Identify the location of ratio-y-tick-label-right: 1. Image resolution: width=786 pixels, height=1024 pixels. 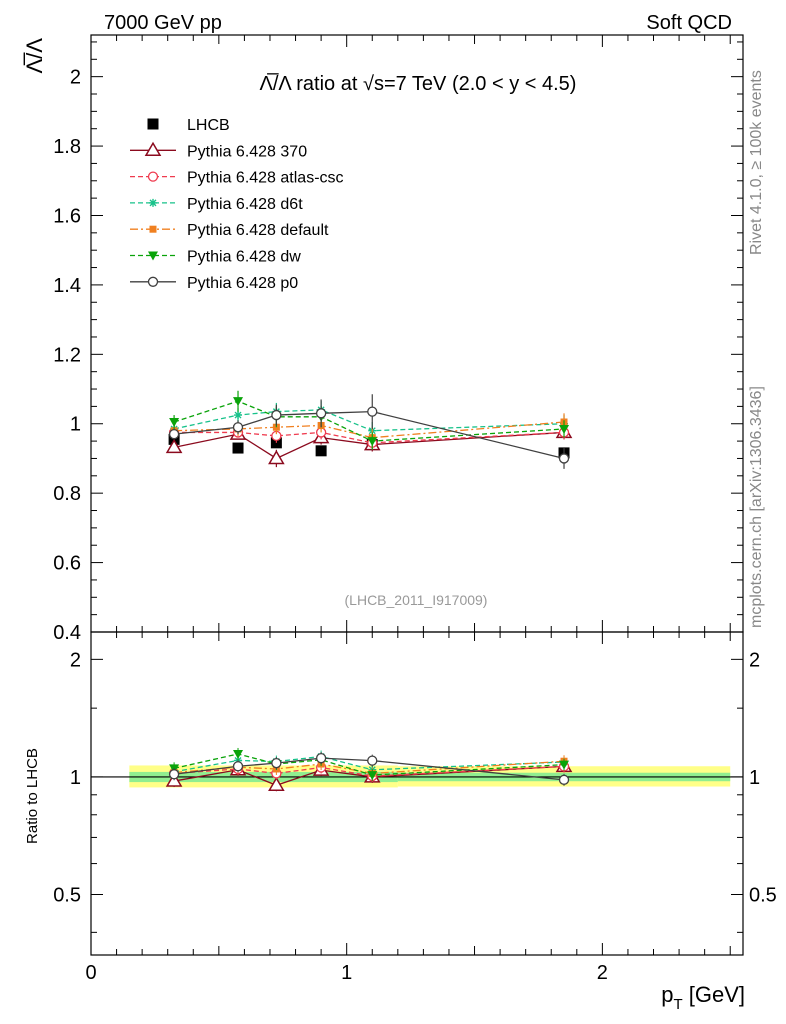
(754, 778).